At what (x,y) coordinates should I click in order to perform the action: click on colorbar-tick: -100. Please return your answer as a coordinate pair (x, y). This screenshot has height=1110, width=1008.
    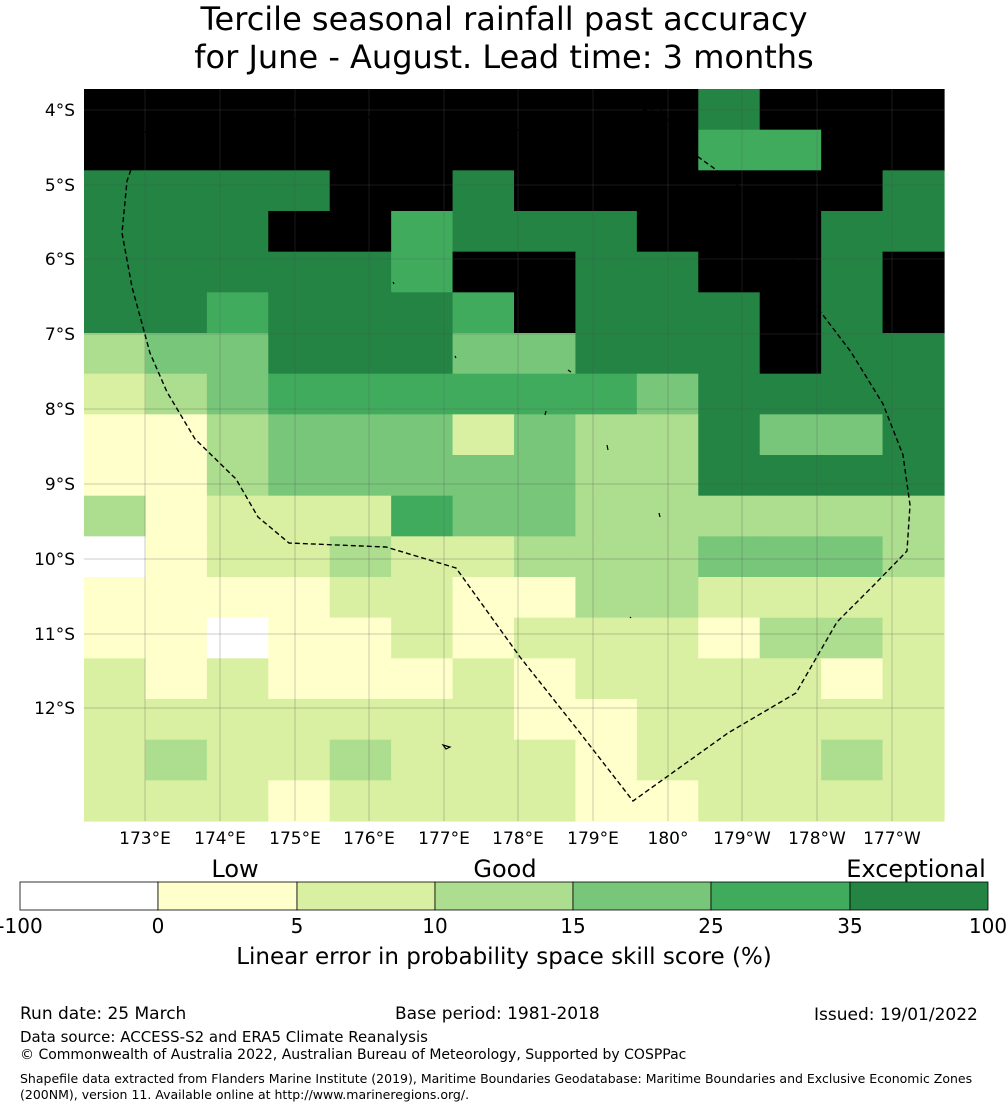
    Looking at the image, I should click on (21, 926).